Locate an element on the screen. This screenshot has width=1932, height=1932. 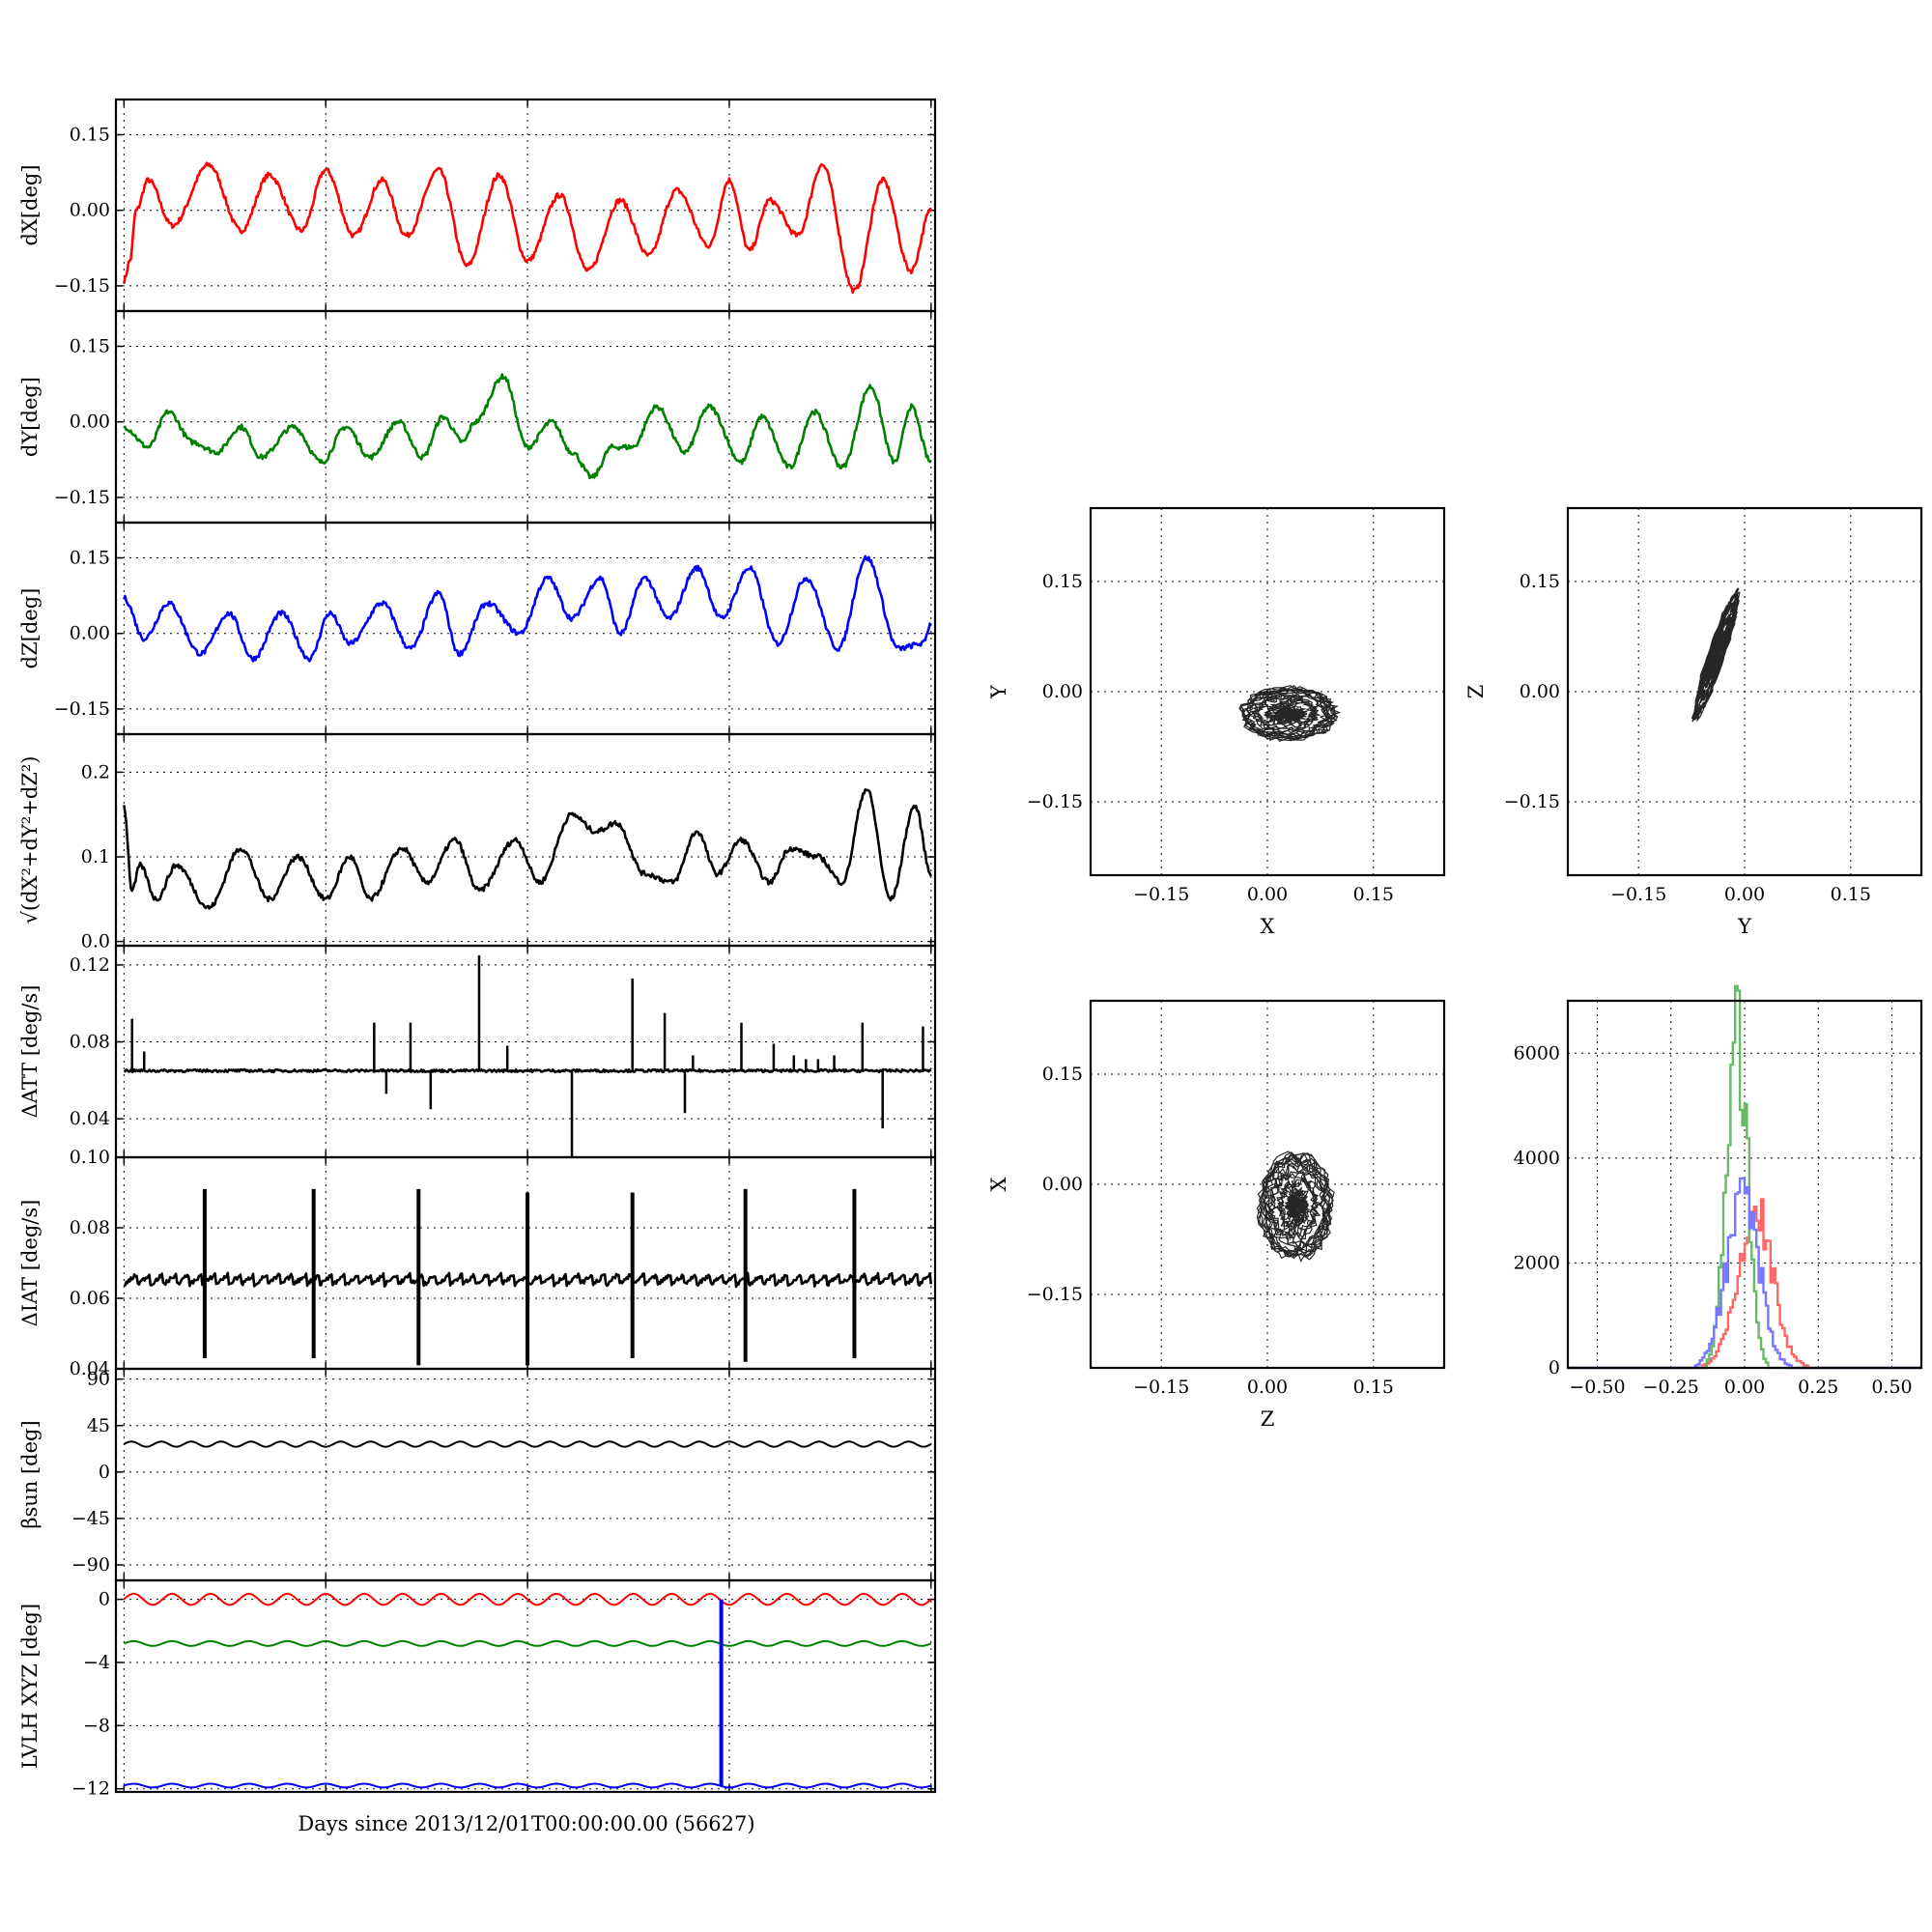
y-axis-label: X is located at coordinates (998, 1184).